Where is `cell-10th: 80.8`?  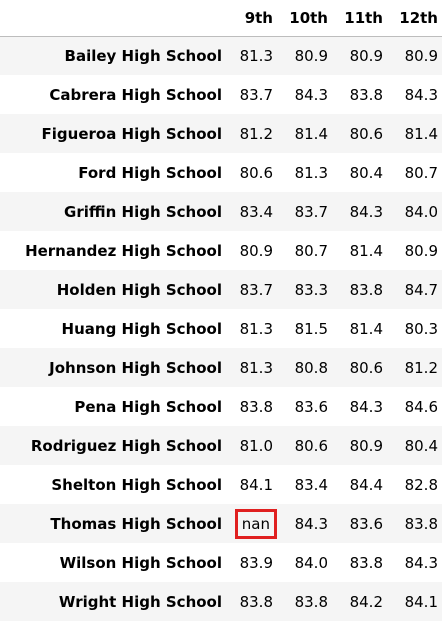
cell-10th: 80.8 is located at coordinates (304, 367).